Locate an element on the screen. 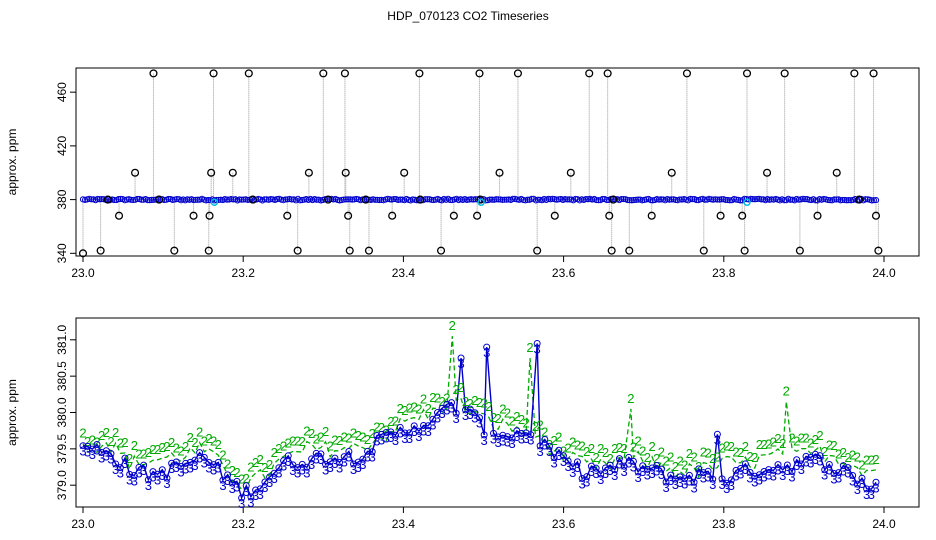 The image size is (936, 540). y-tick-label: 379.0 is located at coordinates (62, 485).